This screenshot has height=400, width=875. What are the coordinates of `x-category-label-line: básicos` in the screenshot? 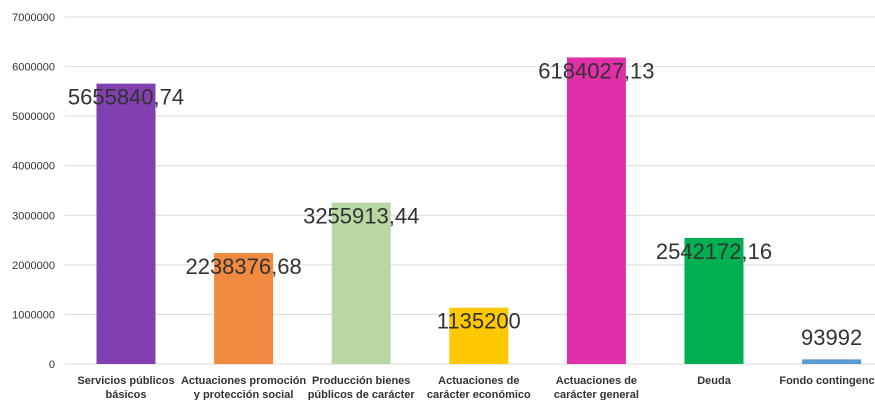 It's located at (126, 394).